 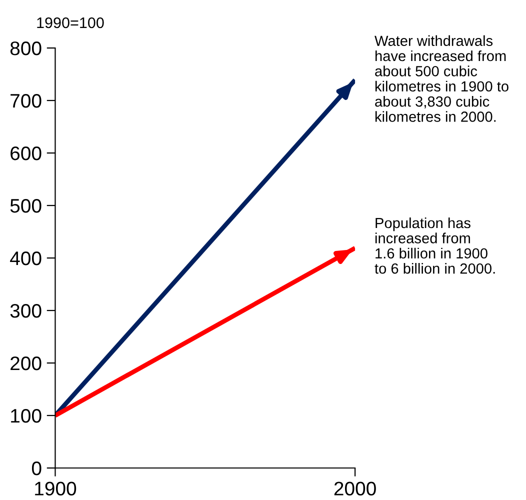 I want to click on y-tick-label: 700, so click(x=26, y=101).